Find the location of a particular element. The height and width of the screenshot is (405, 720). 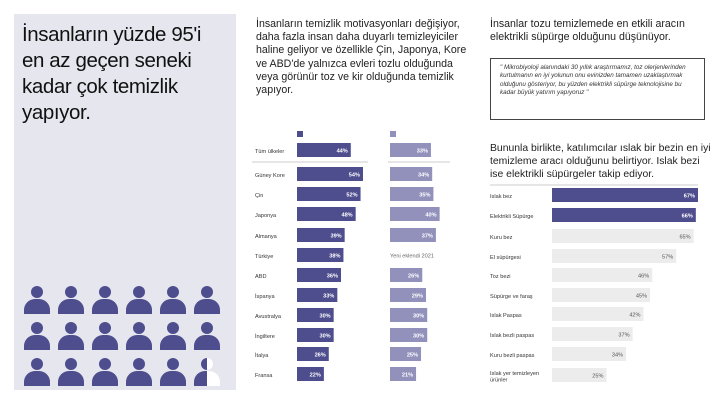

category-label: Islak yer temizleyen is located at coordinates (514, 374).